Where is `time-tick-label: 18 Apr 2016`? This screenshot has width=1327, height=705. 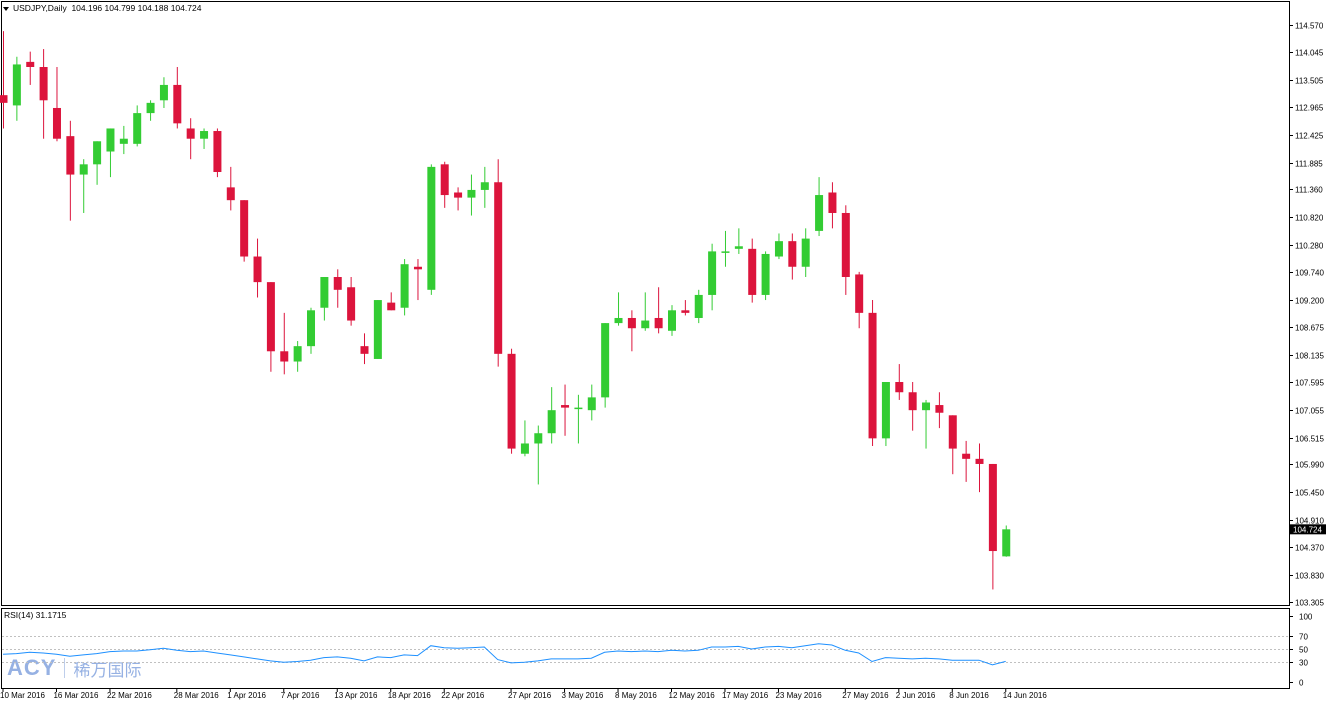
time-tick-label: 18 Apr 2016 is located at coordinates (410, 695).